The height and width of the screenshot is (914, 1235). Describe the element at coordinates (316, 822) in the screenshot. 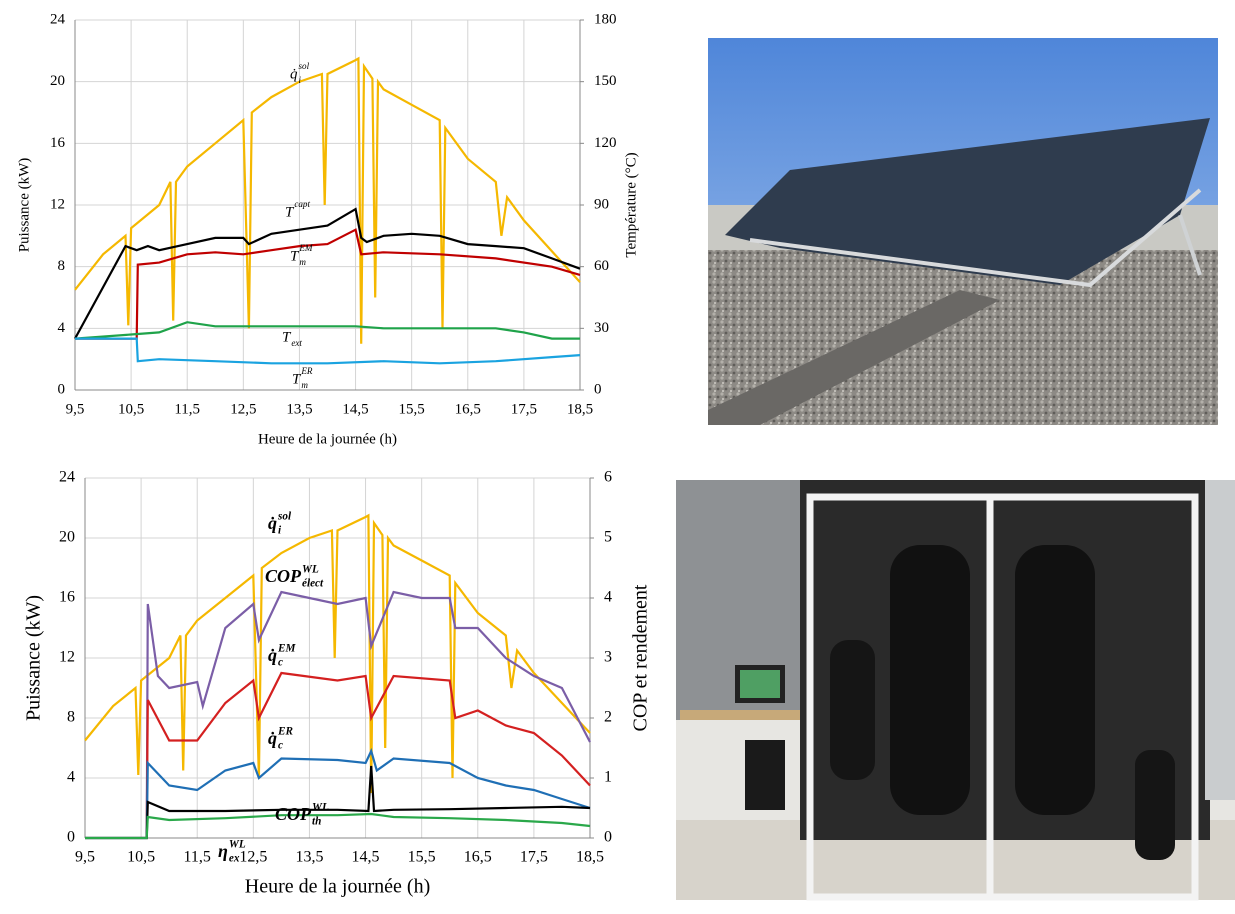

I see `series-label-sub: th` at that location.